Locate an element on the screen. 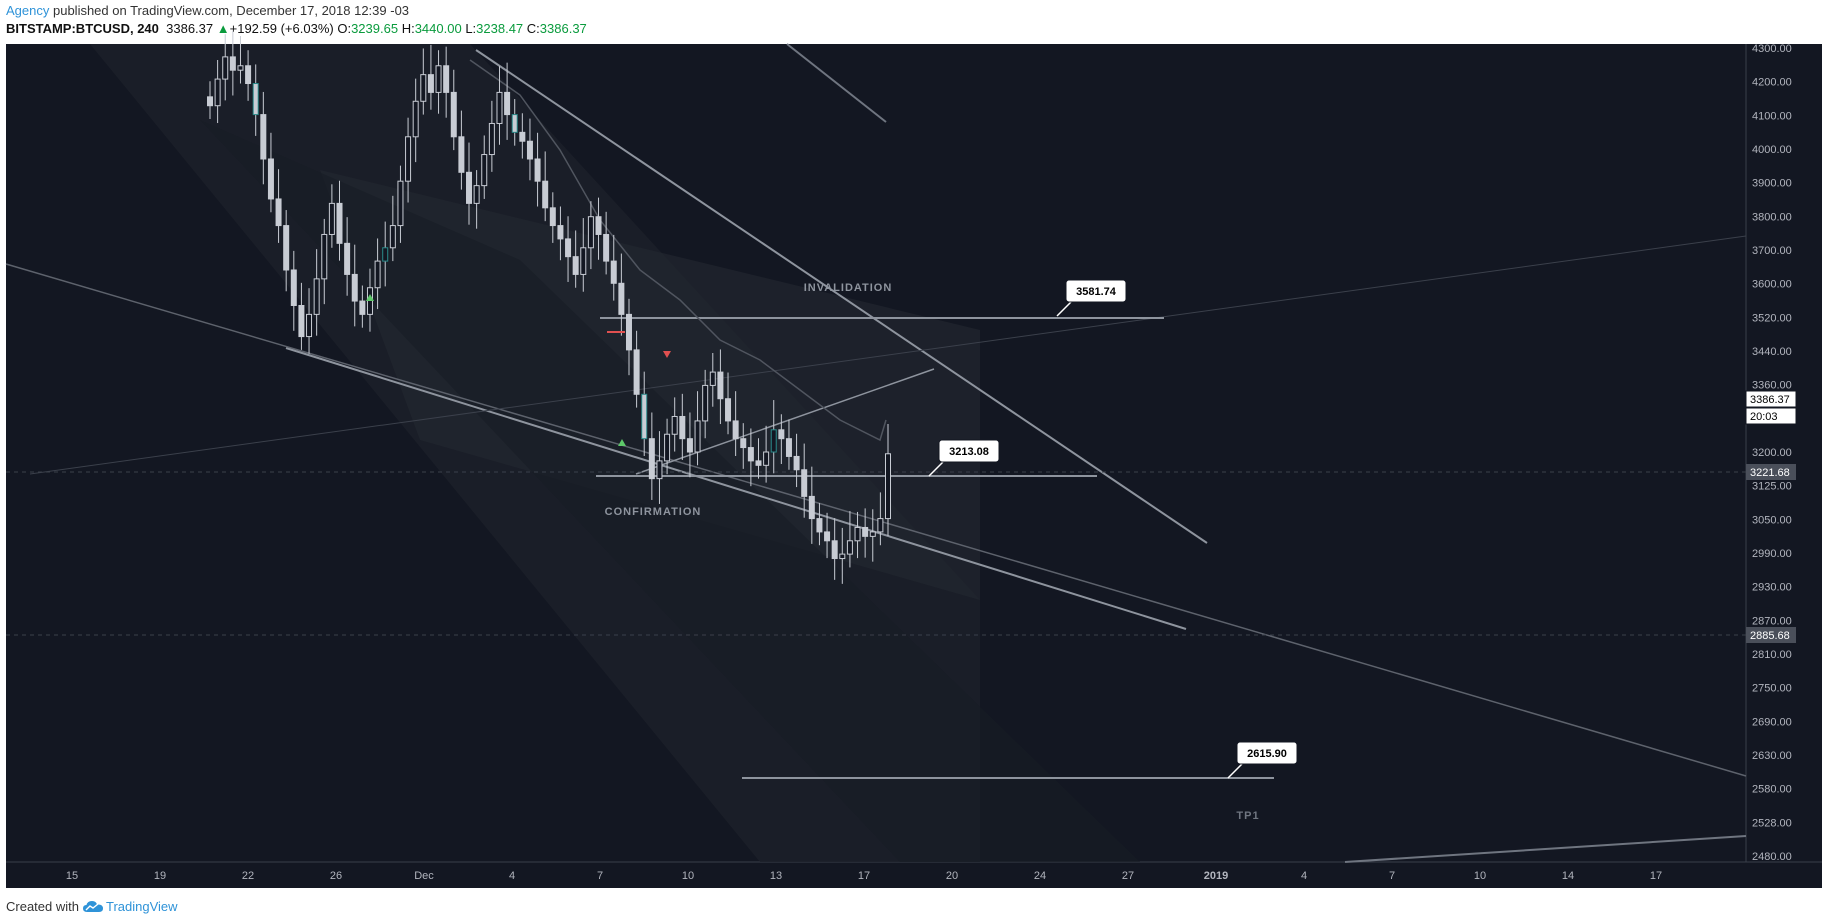 The width and height of the screenshot is (1828, 924). price-axis is located at coordinates (1784, 453).